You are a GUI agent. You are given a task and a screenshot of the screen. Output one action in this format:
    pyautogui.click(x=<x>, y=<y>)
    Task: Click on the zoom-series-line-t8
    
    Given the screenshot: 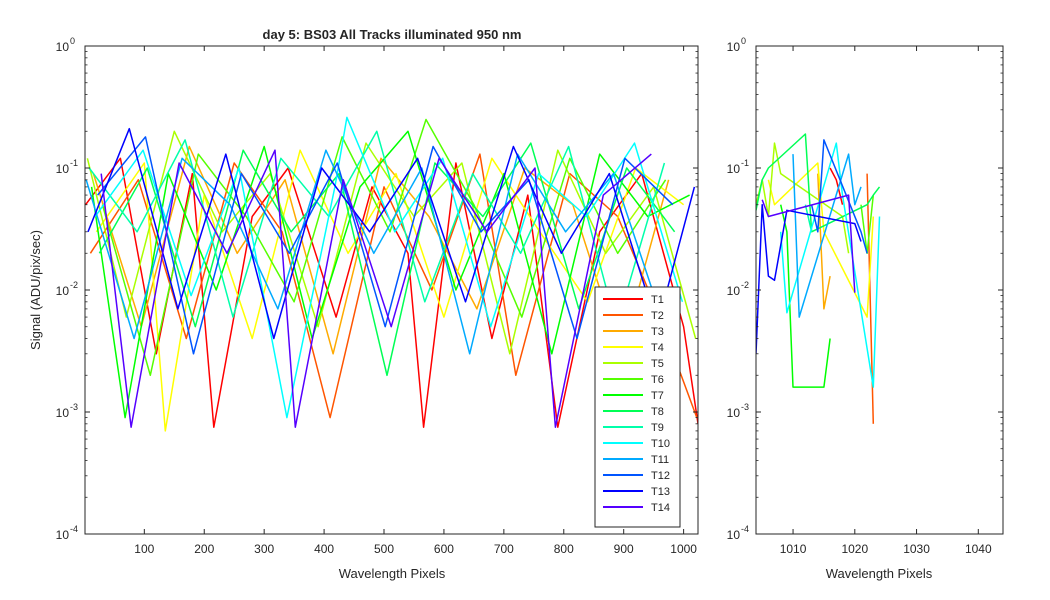 What is the action you would take?
    pyautogui.click(x=818, y=183)
    